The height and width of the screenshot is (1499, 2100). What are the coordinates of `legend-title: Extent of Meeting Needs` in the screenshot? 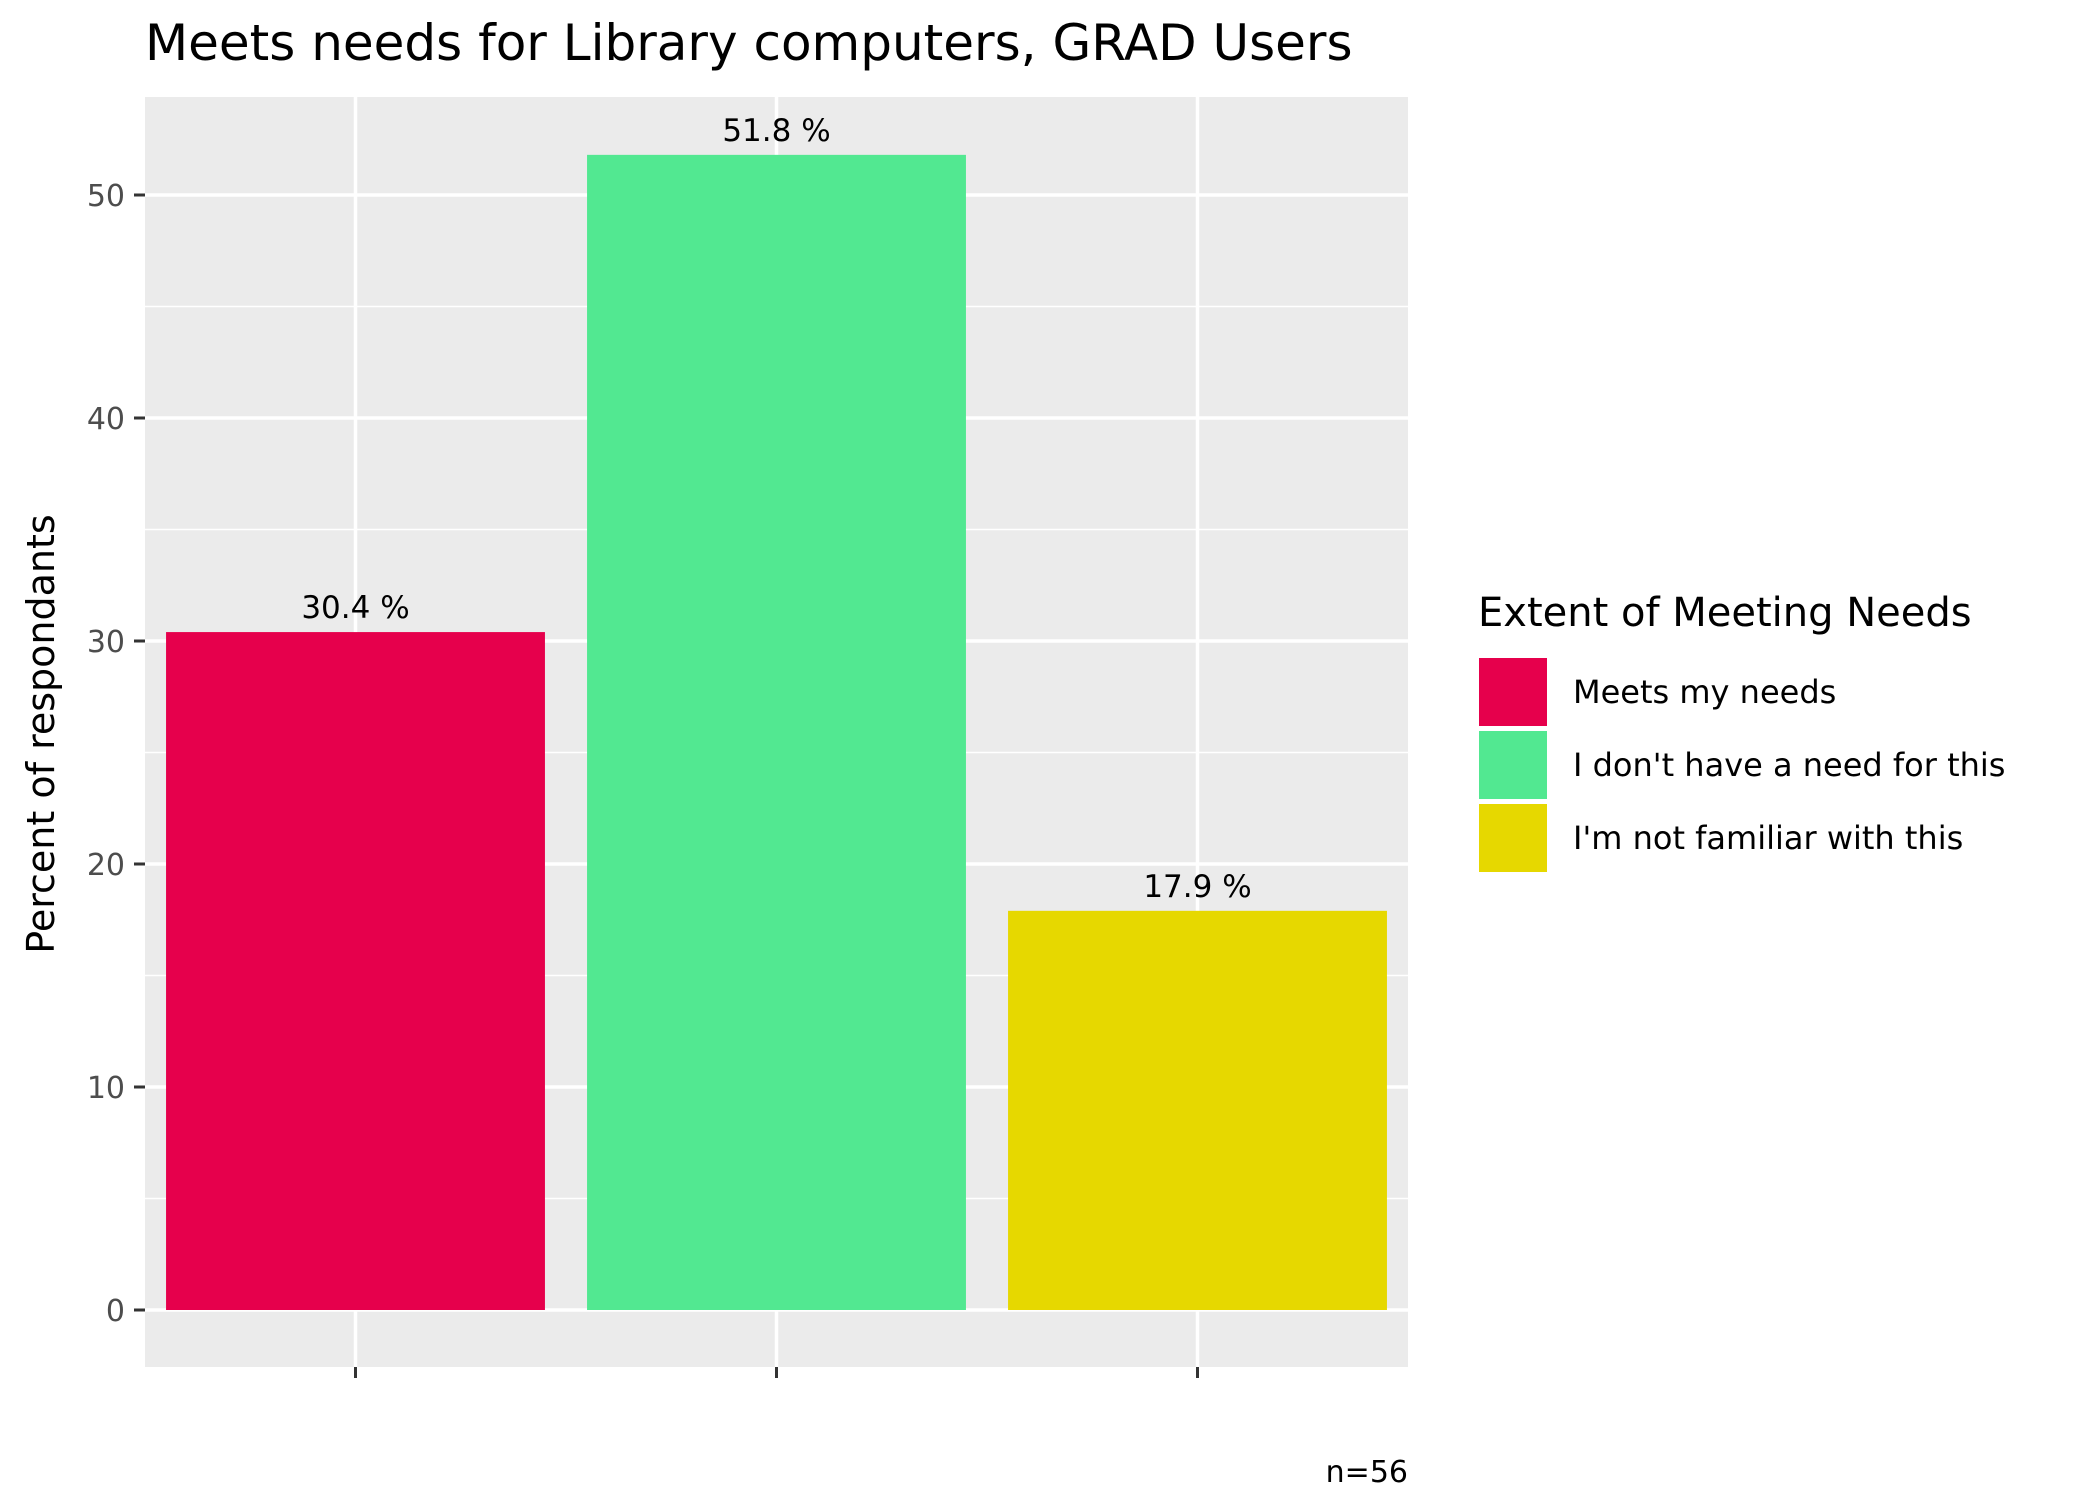 It's located at (1725, 613).